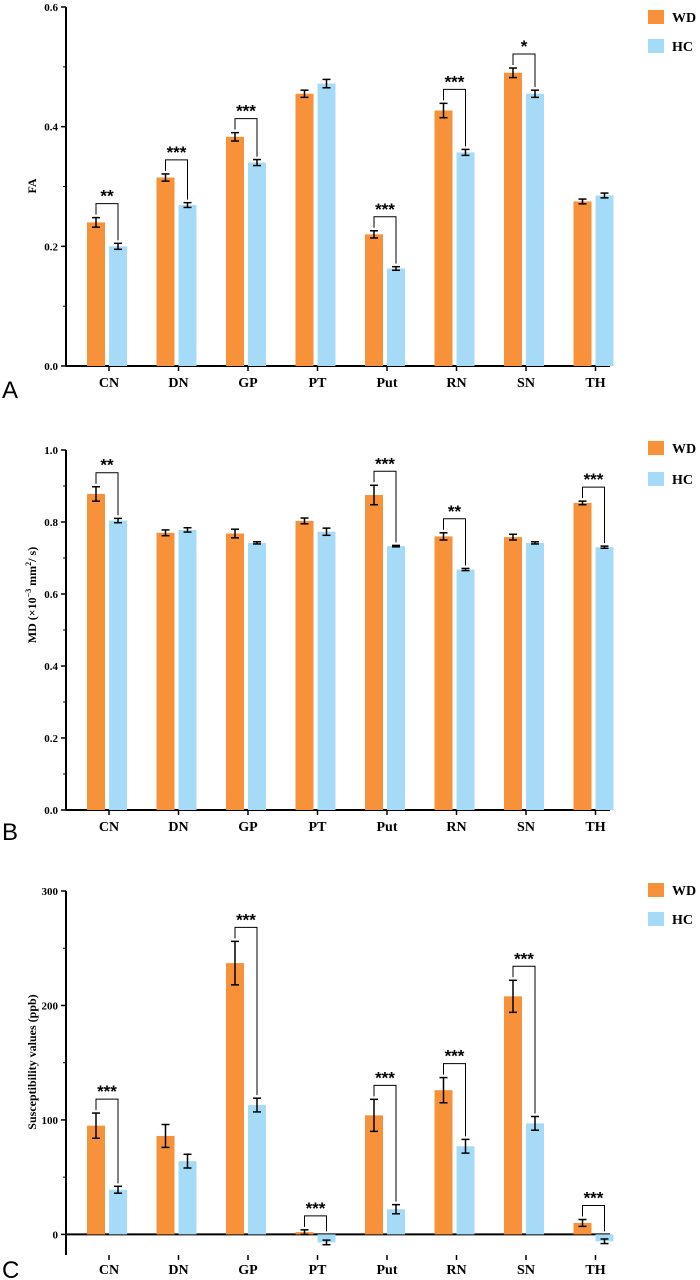 This screenshot has width=700, height=1280. I want to click on significance-label-sn-a: *, so click(524, 46).